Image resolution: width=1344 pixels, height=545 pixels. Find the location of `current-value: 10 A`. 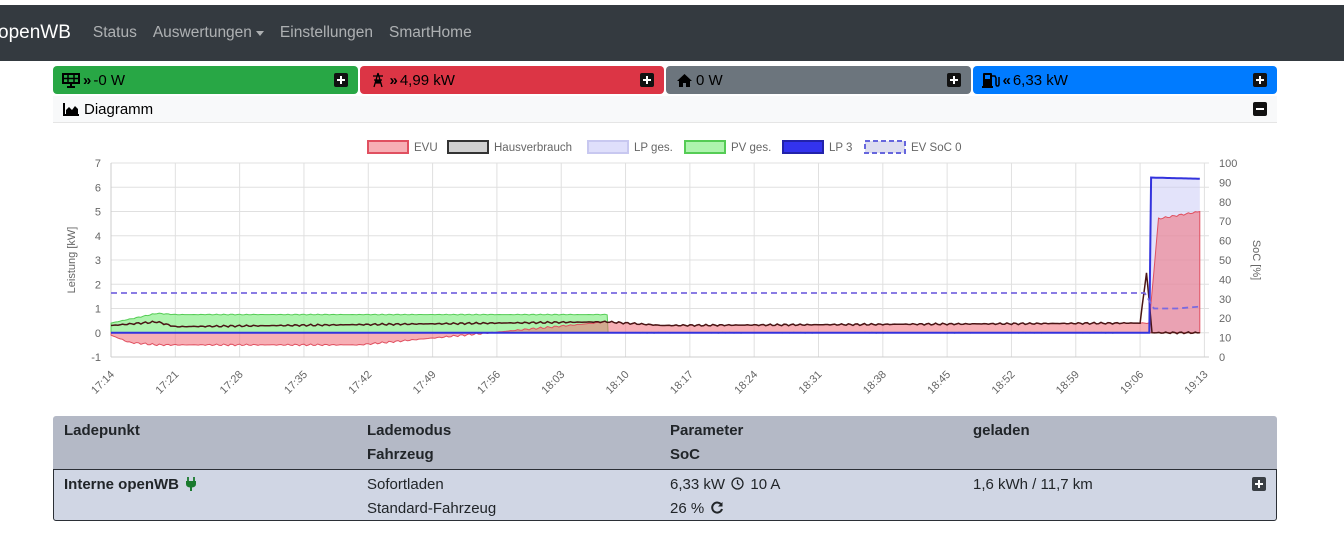

current-value: 10 A is located at coordinates (765, 484).